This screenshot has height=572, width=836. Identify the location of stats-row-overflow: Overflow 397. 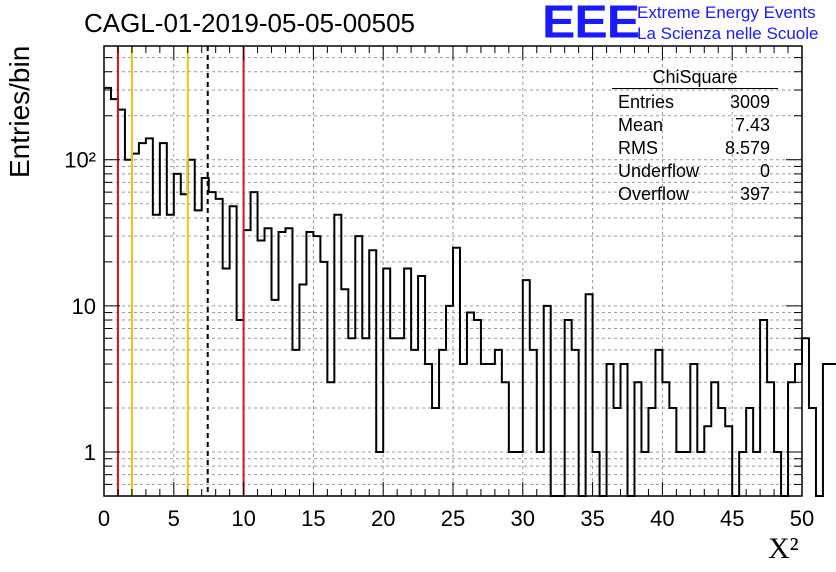
(695, 194).